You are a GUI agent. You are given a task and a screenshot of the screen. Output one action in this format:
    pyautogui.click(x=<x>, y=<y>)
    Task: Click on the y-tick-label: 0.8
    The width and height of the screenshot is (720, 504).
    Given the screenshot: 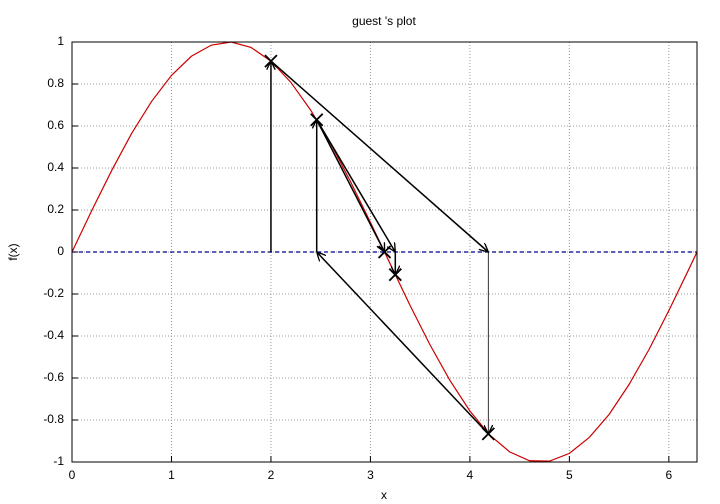 What is the action you would take?
    pyautogui.click(x=55, y=83)
    